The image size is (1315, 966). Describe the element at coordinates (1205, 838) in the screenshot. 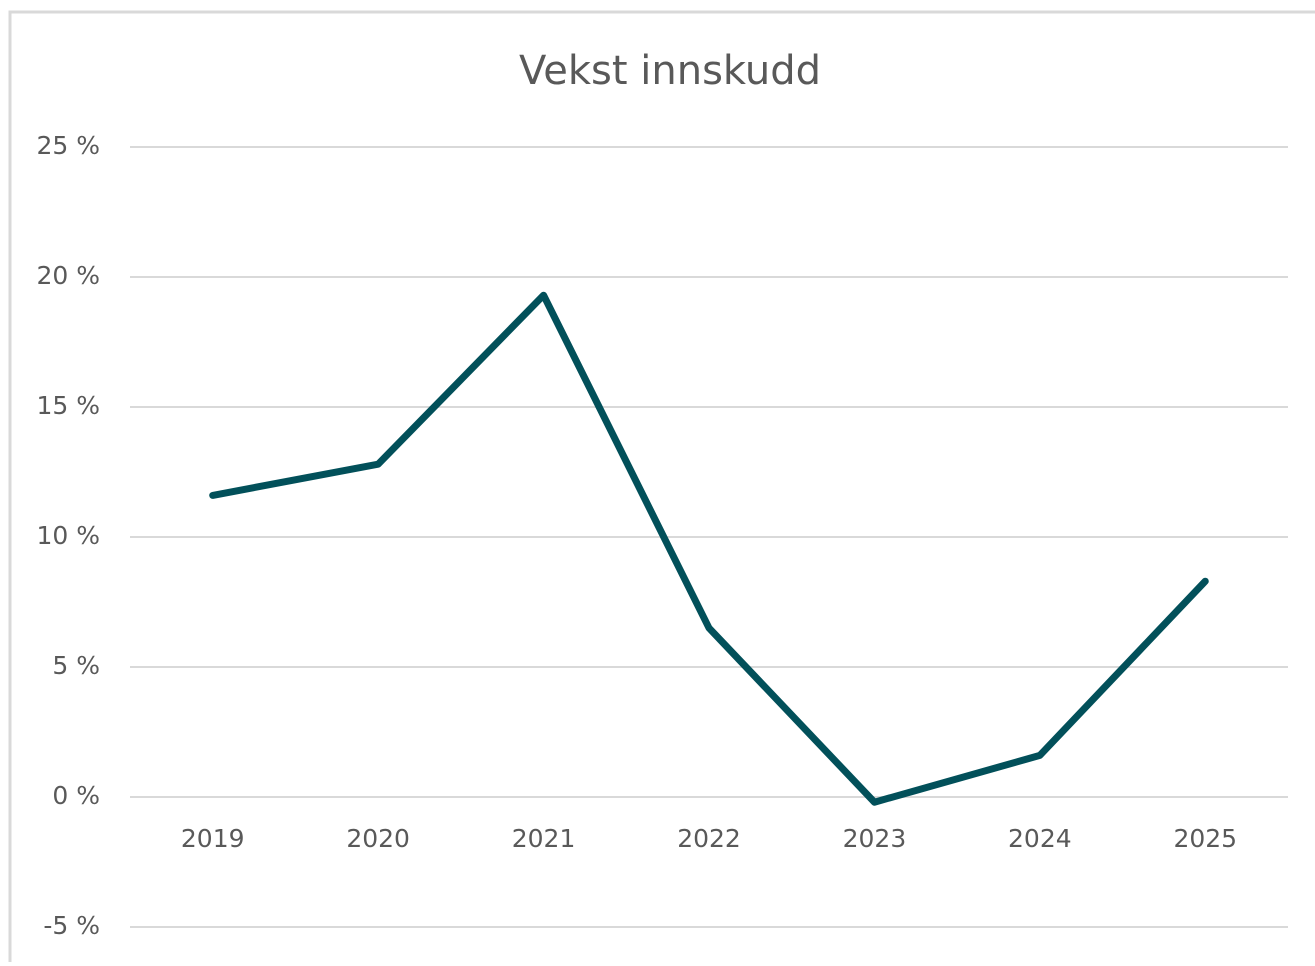

I see `x-tick-label: 2025` at that location.